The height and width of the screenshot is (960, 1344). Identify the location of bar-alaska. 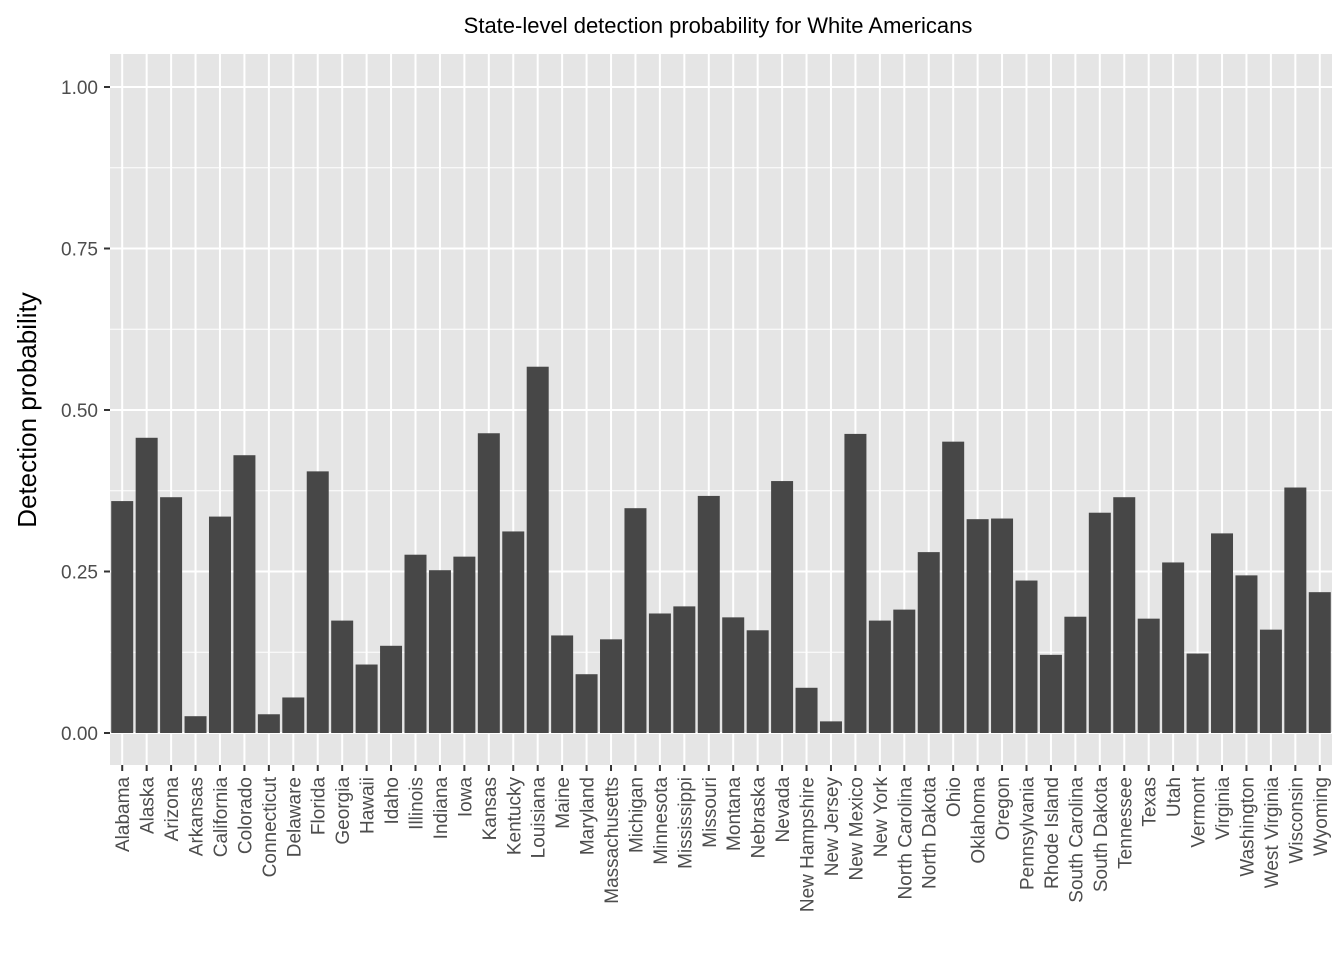
(146, 585).